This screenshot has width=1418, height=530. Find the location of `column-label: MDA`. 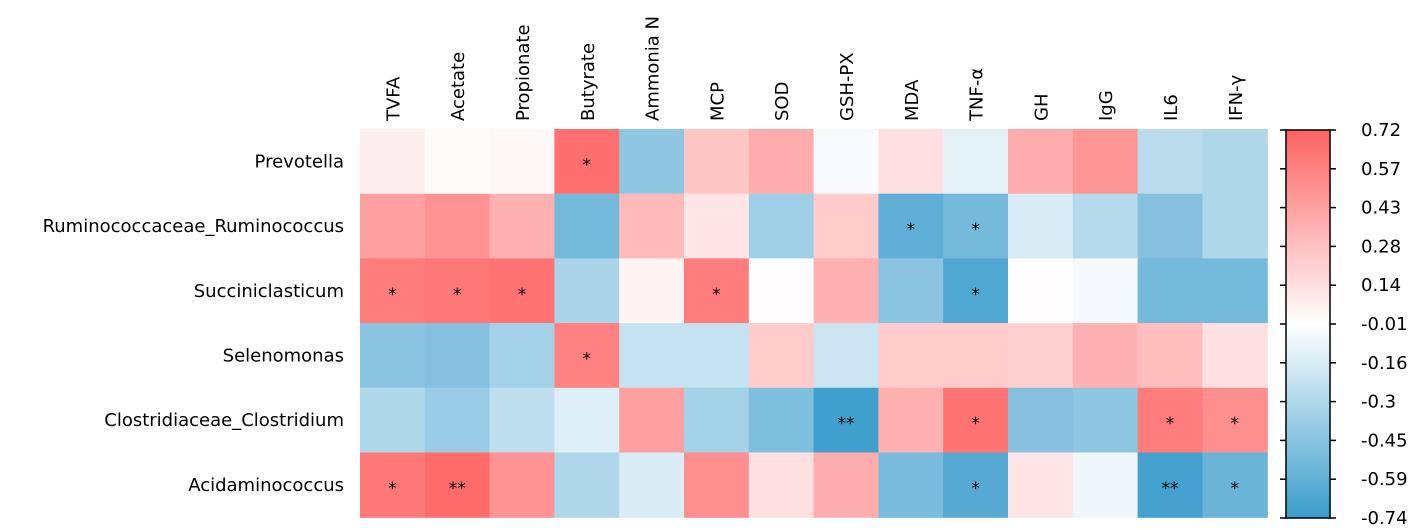

column-label: MDA is located at coordinates (912, 100).